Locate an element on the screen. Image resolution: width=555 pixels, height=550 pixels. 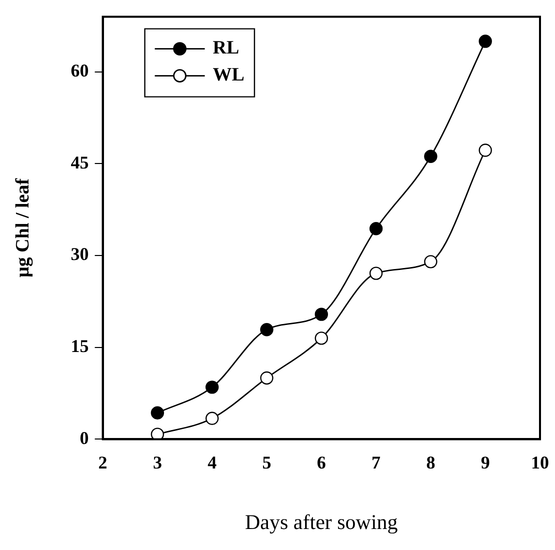
y-tick-label: 60 is located at coordinates (79, 70).